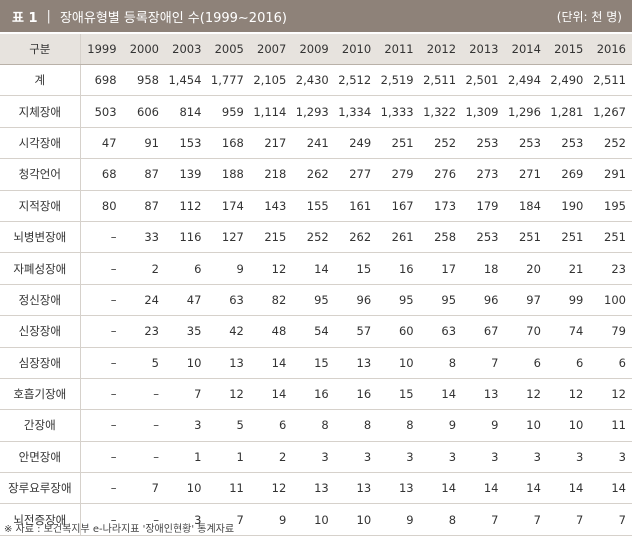  Describe the element at coordinates (398, 206) in the screenshot. I see `table-cell: 167` at that location.